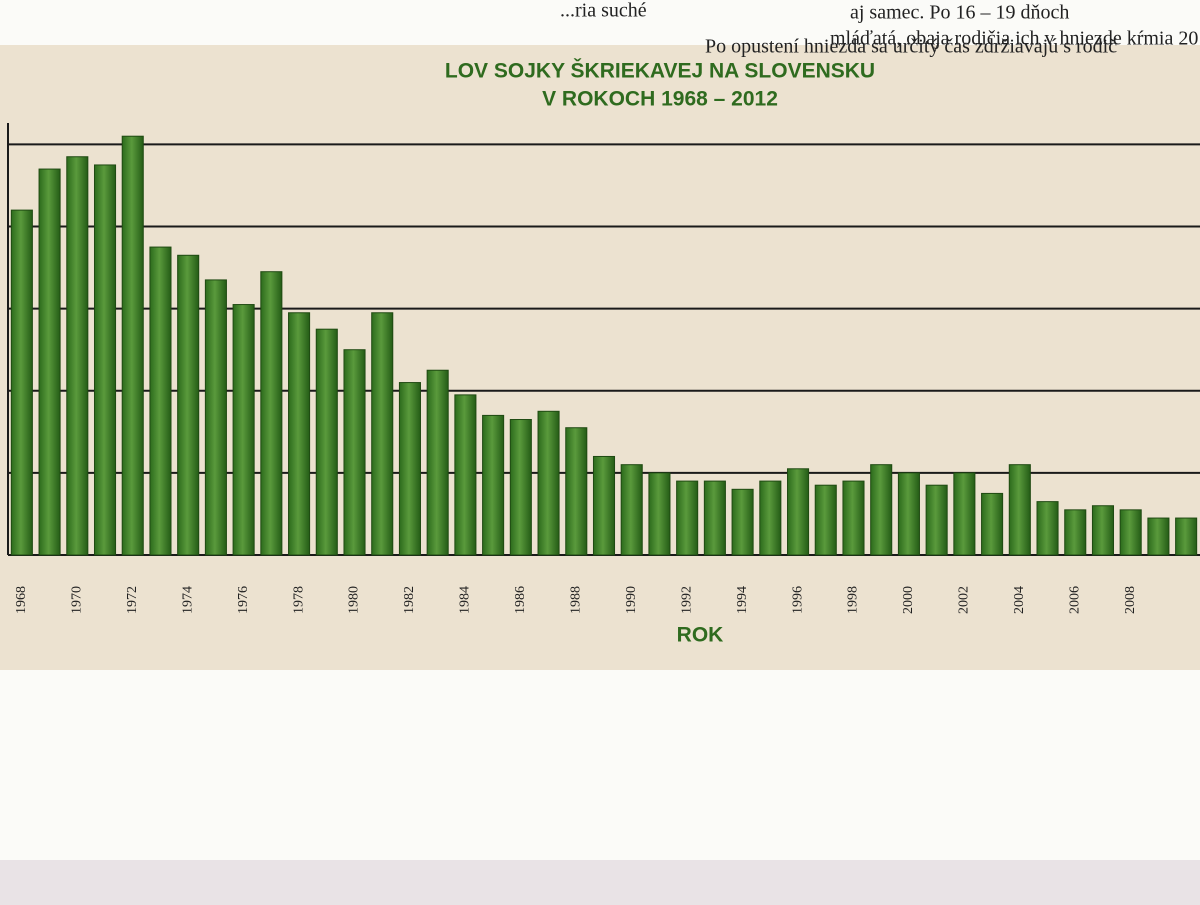  I want to click on x-axis-label: ROK, so click(700, 635).